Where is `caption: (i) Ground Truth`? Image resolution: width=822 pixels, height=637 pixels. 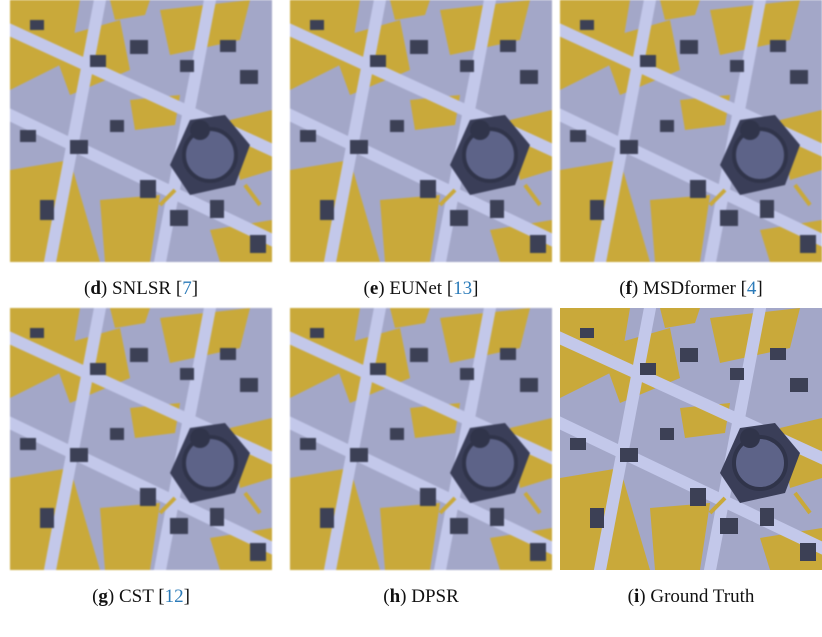
caption: (i) Ground Truth is located at coordinates (691, 597).